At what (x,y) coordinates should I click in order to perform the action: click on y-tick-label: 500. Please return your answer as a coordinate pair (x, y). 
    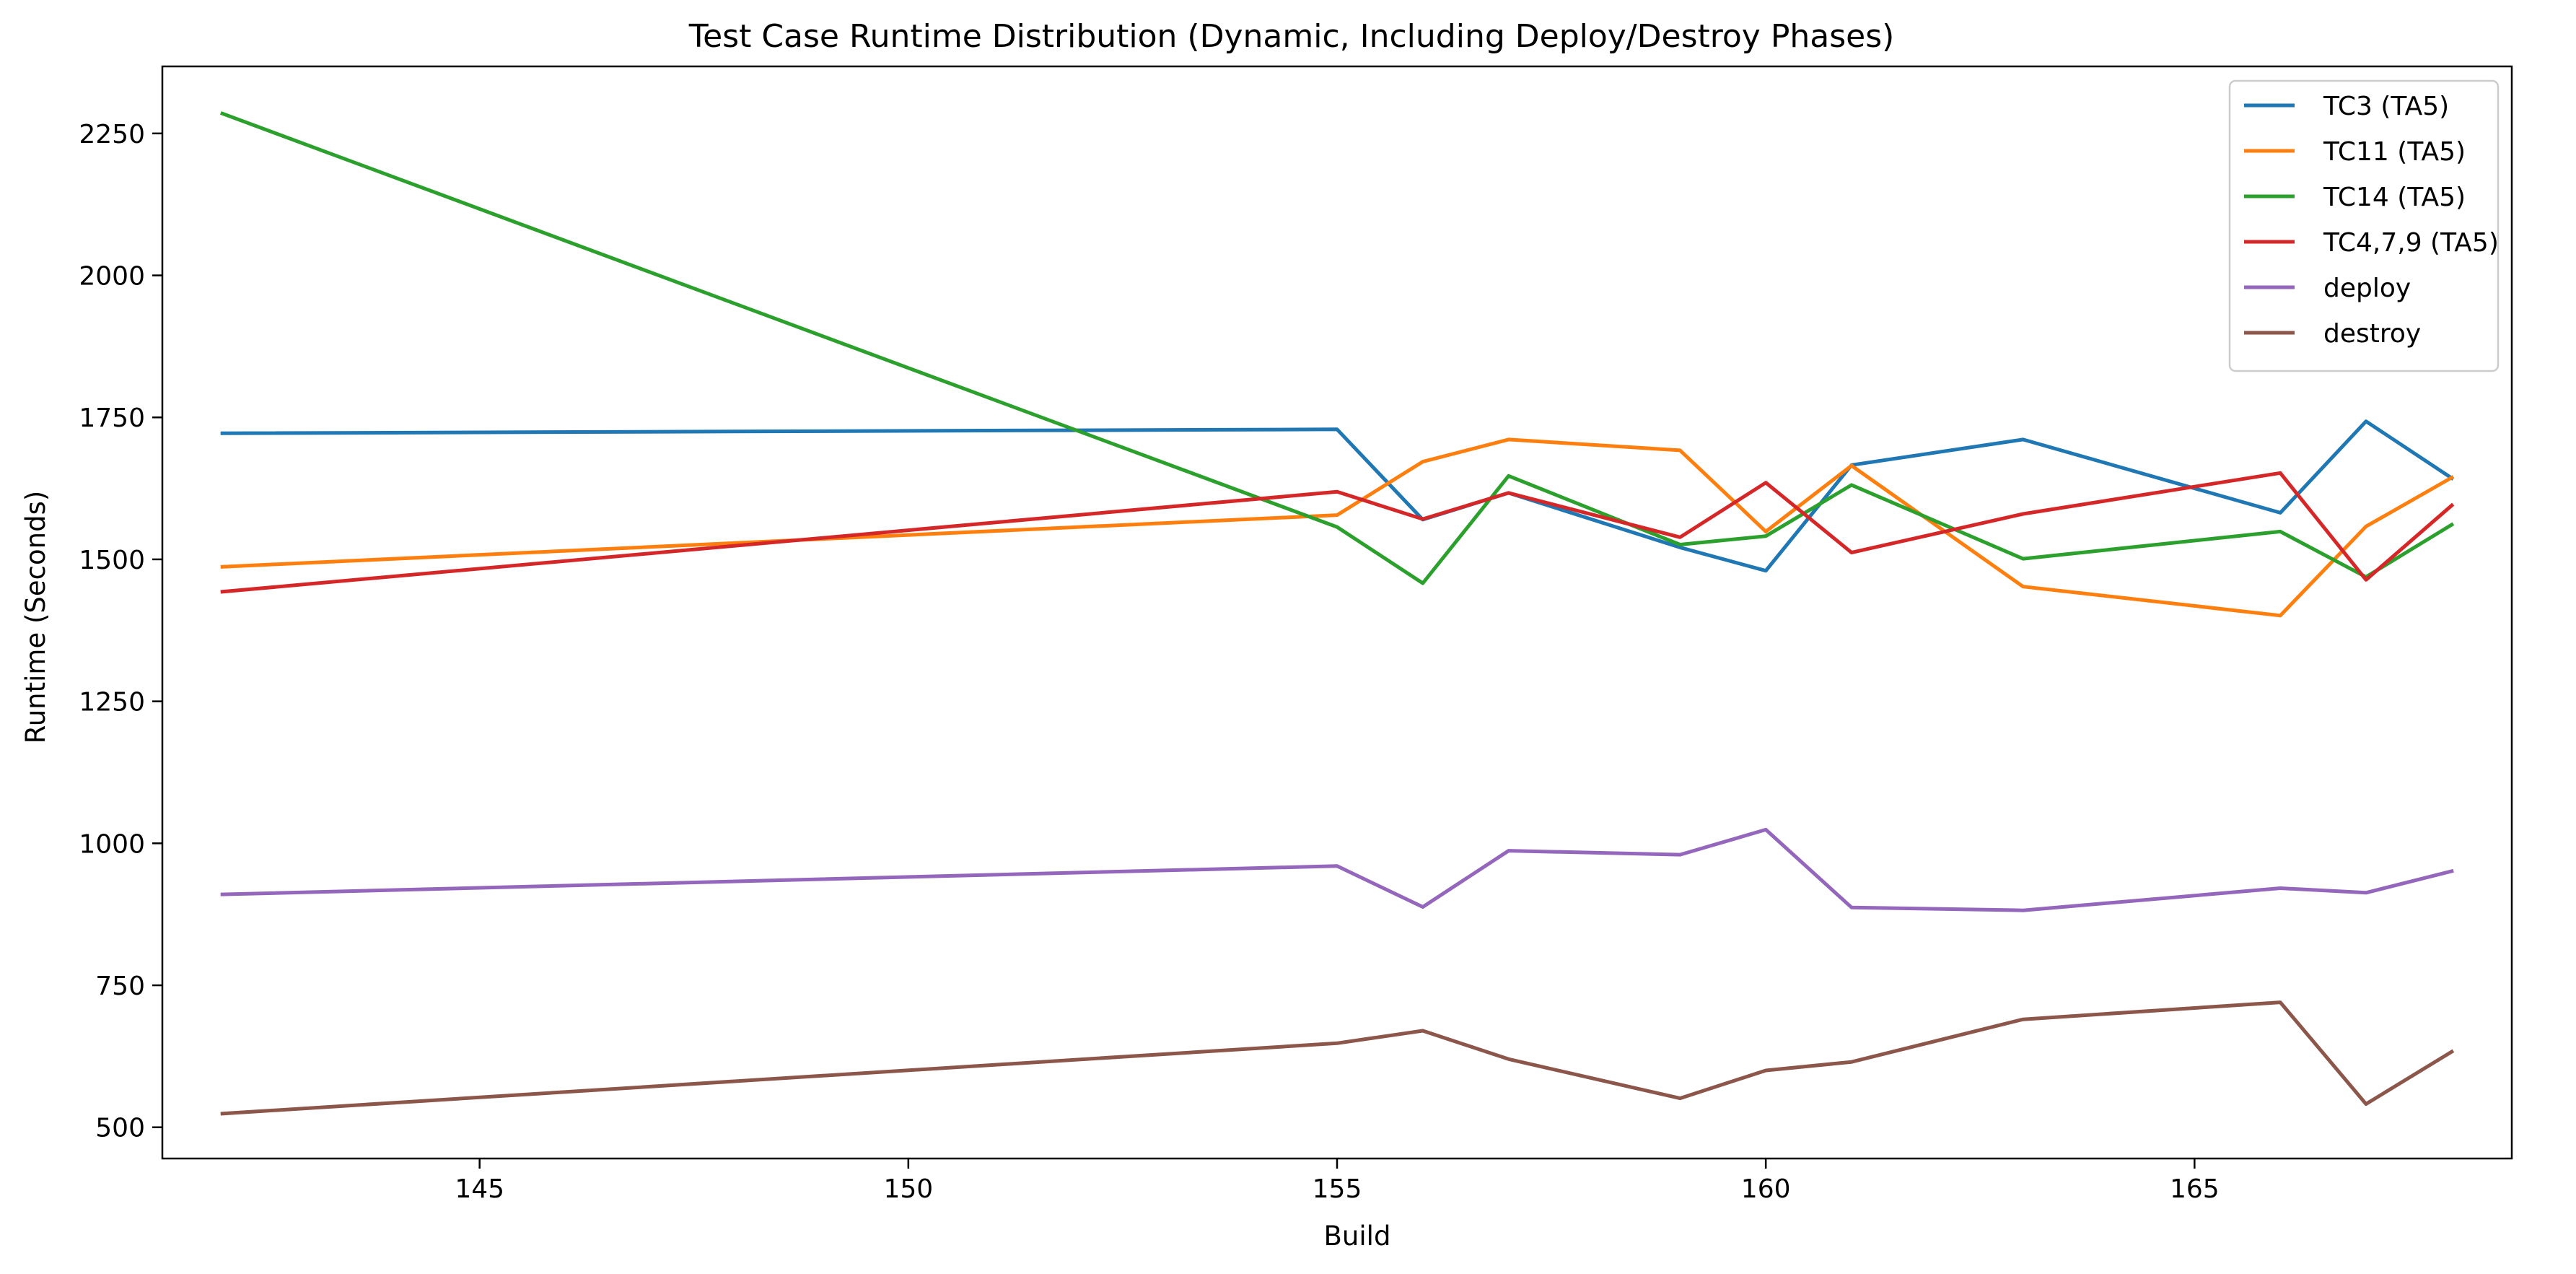
    Looking at the image, I should click on (120, 1128).